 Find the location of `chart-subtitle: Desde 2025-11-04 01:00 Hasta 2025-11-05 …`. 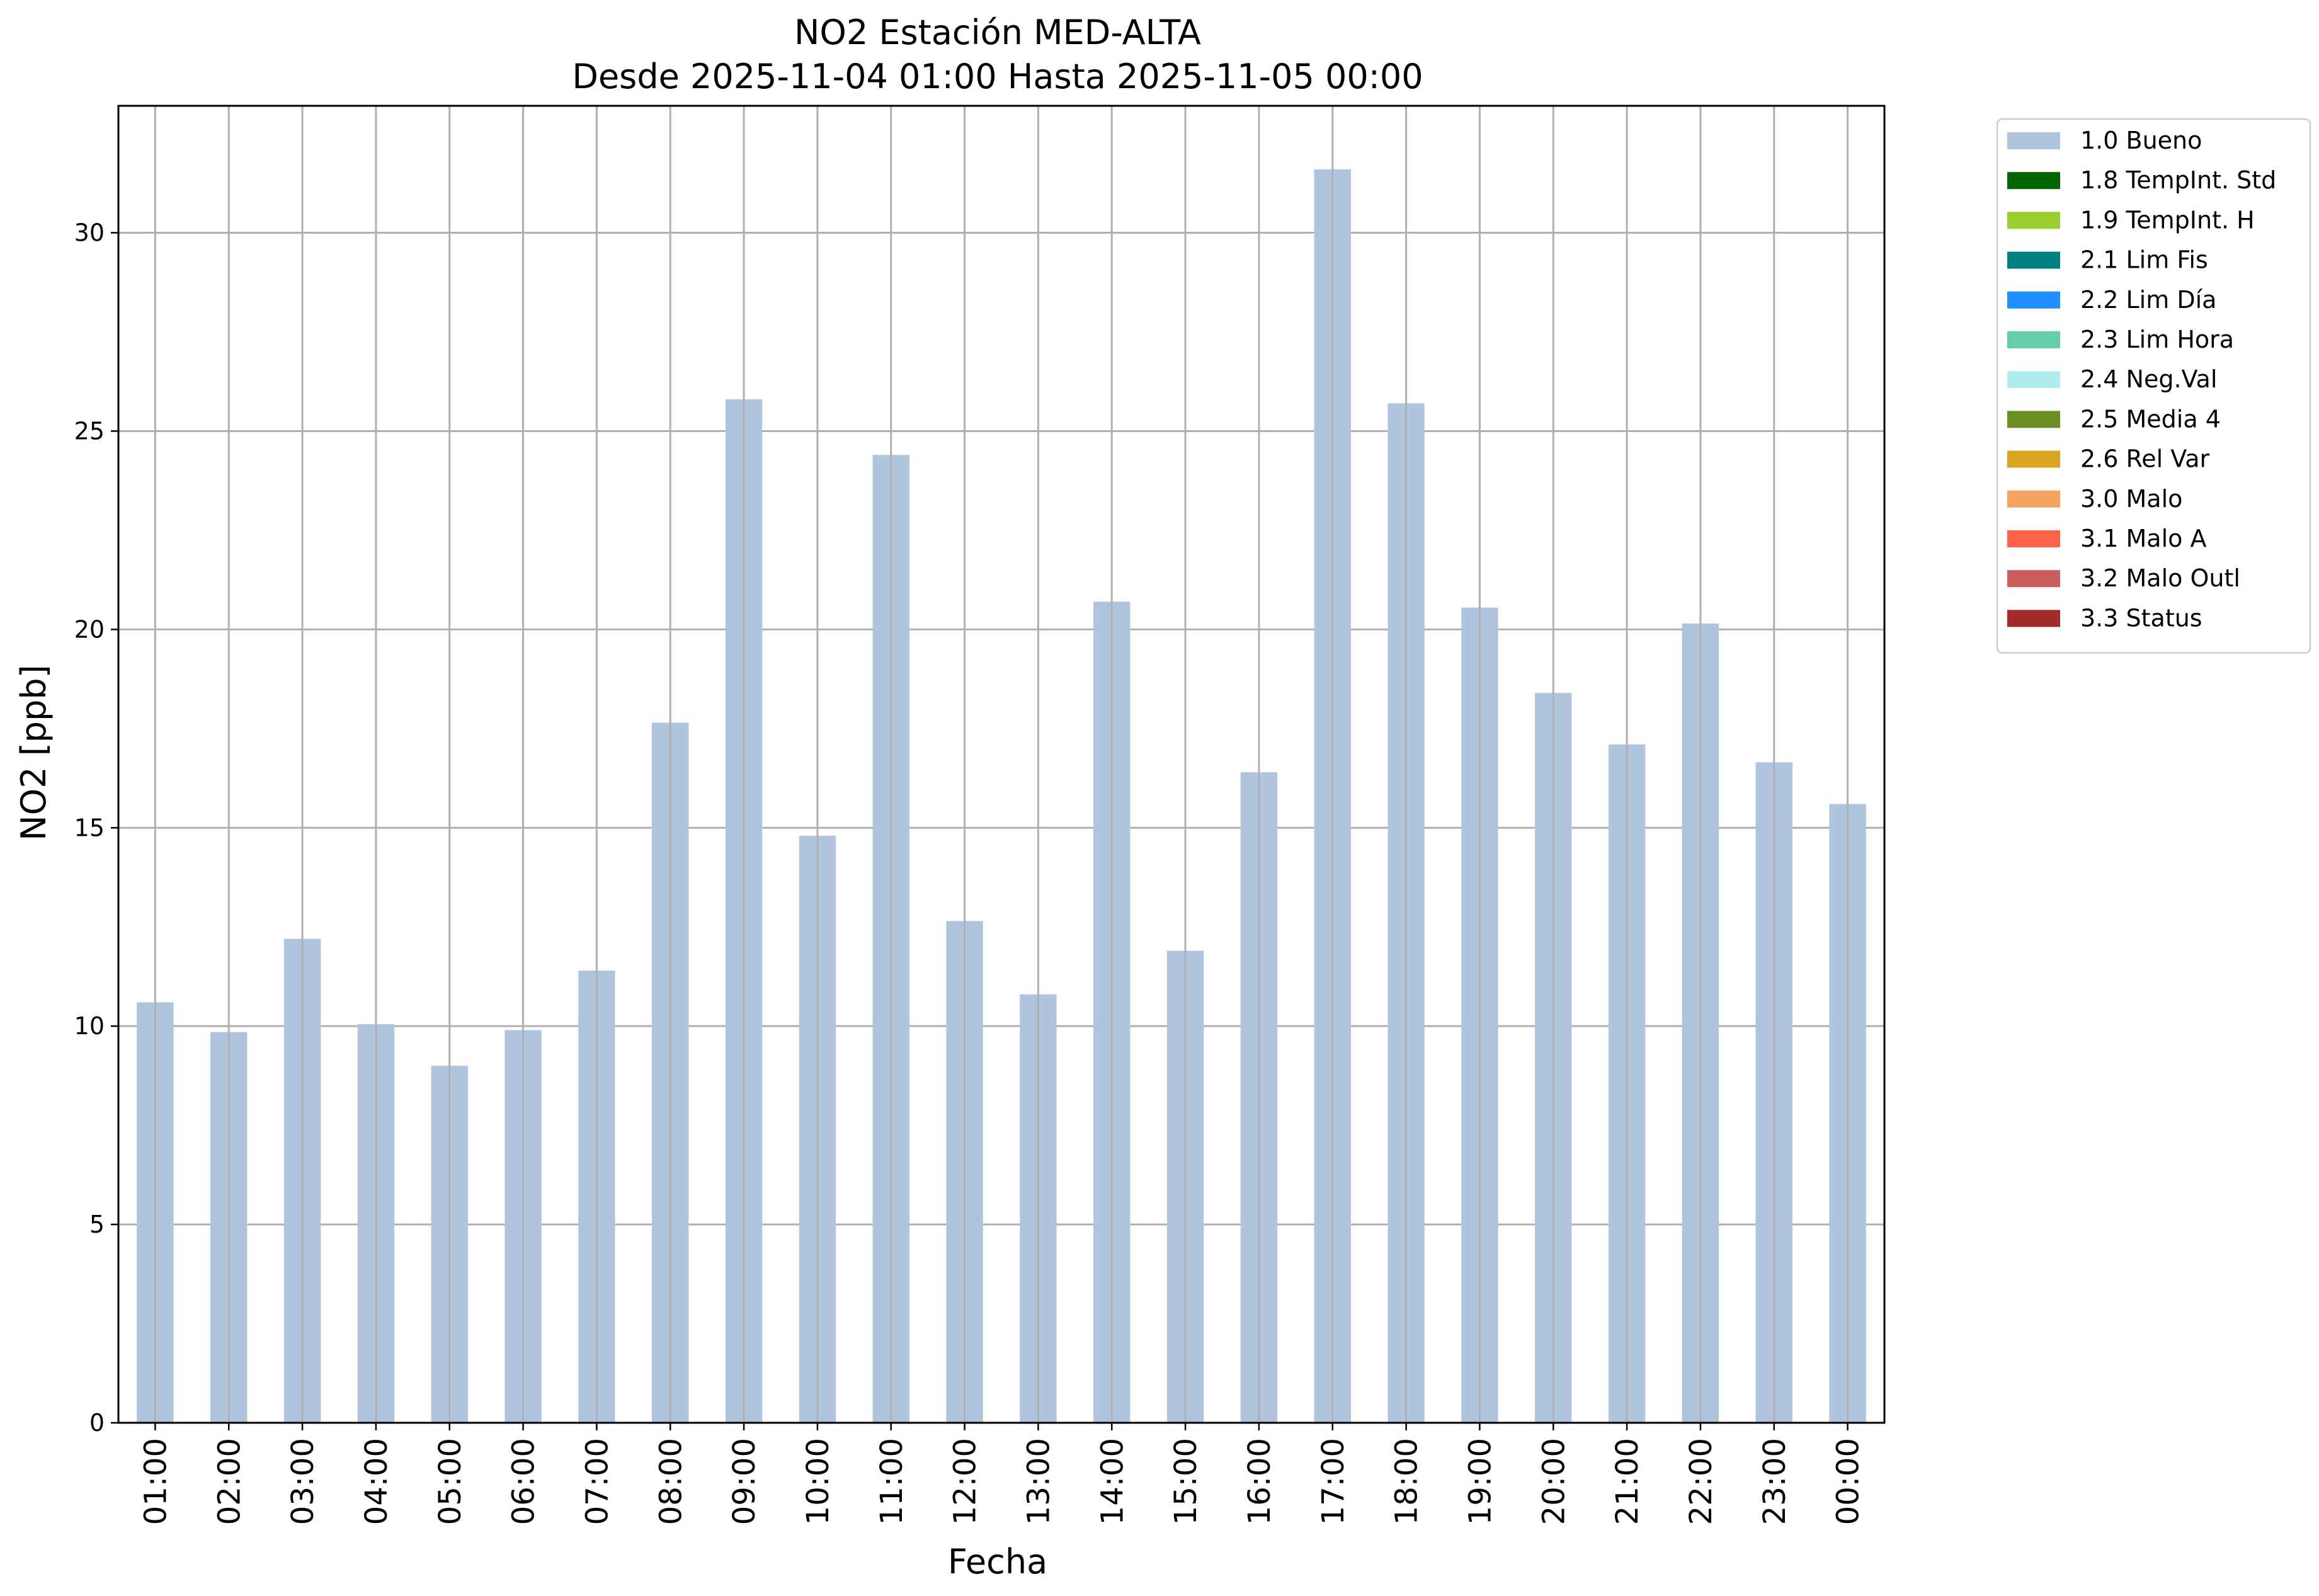

chart-subtitle: Desde 2025-11-04 01:00 Hasta 2025-11-05 … is located at coordinates (997, 76).